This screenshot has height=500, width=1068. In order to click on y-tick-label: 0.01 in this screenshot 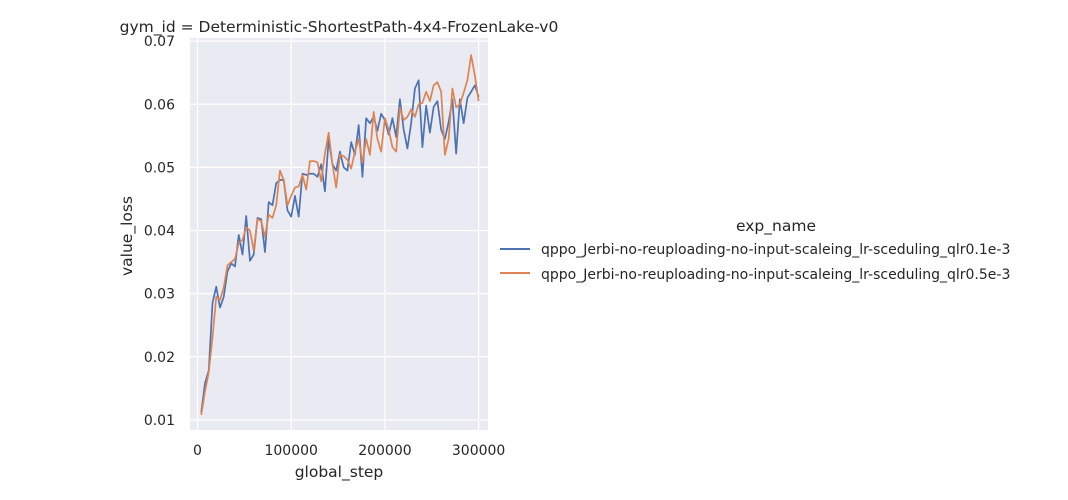, I will do `click(159, 421)`.